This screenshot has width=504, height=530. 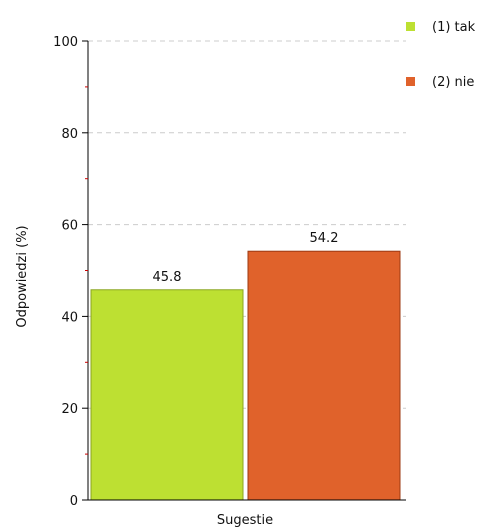 What do you see at coordinates (324, 238) in the screenshot?
I see `data-label-2: 54.2` at bounding box center [324, 238].